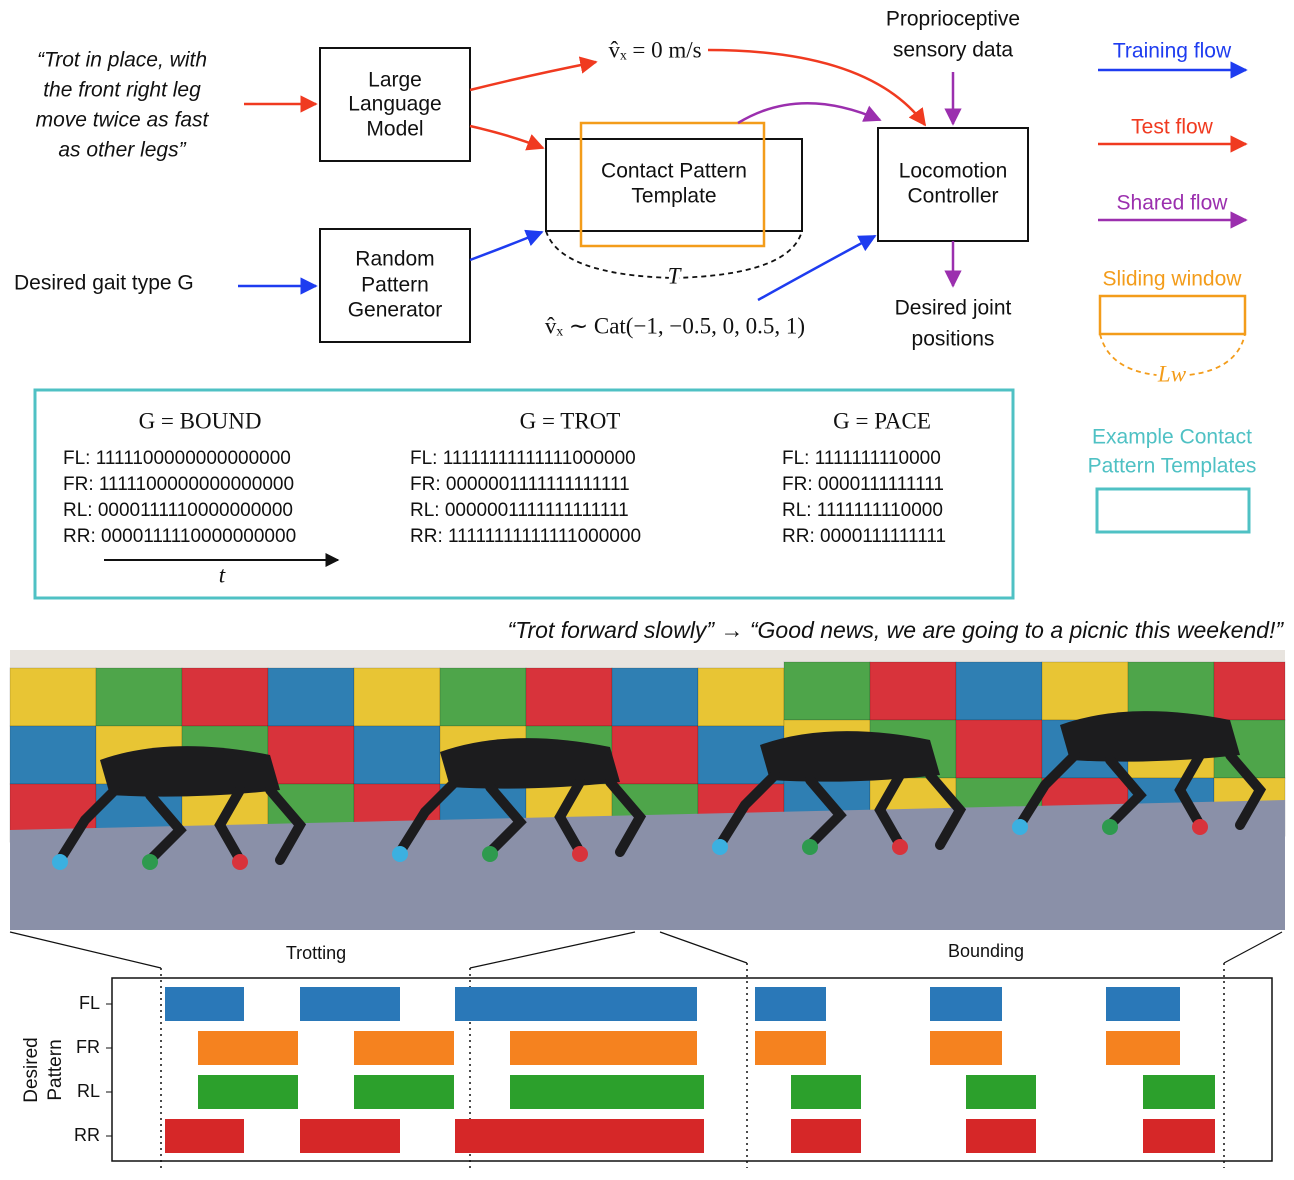  I want to click on template-row: RR: 0000111111111, so click(864, 536).